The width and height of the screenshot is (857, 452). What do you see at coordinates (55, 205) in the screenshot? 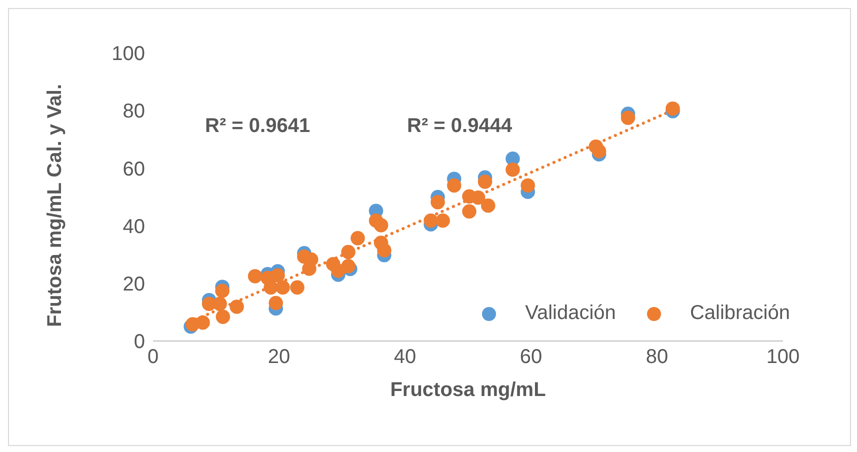
I see `y-axis-title: Frutosa mg/mL Cal. y Val.` at bounding box center [55, 205].